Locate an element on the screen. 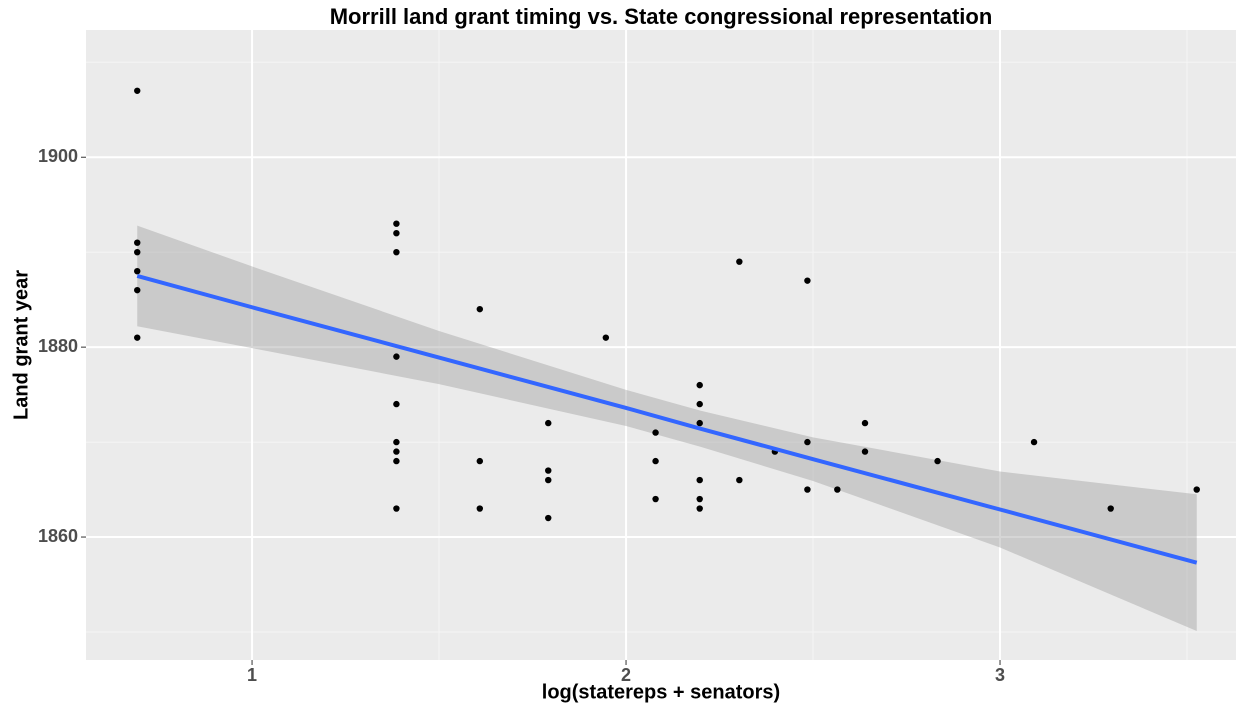 This screenshot has width=1248, height=710. x-tick-label: 1 is located at coordinates (252, 675).